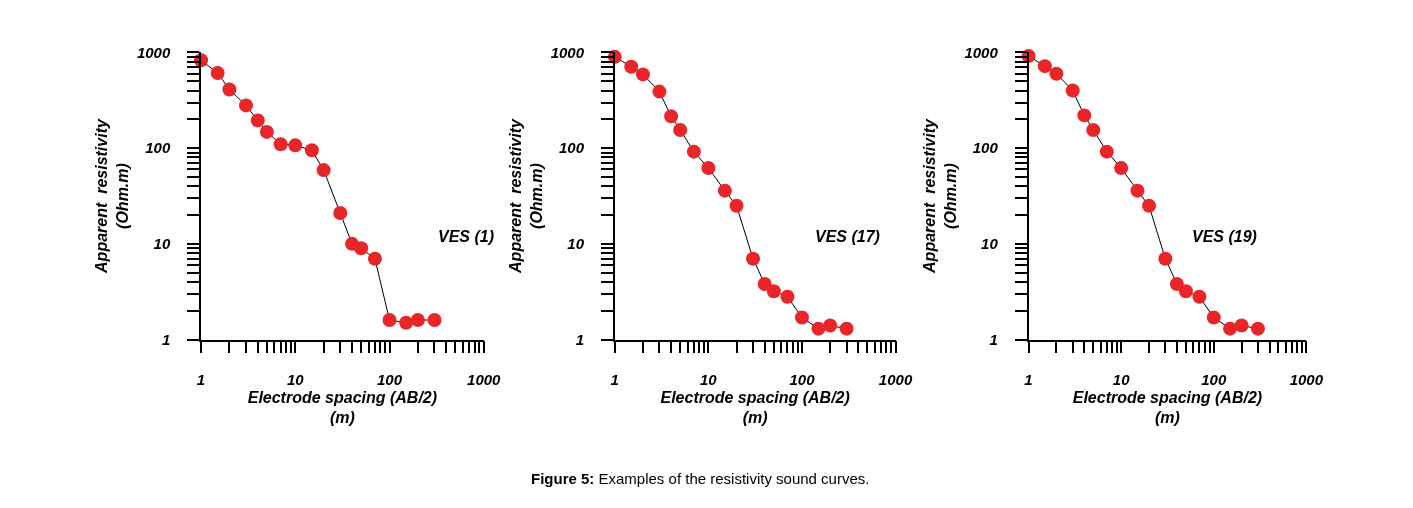 The image size is (1413, 508). I want to click on annotation: VES (19), so click(1224, 236).